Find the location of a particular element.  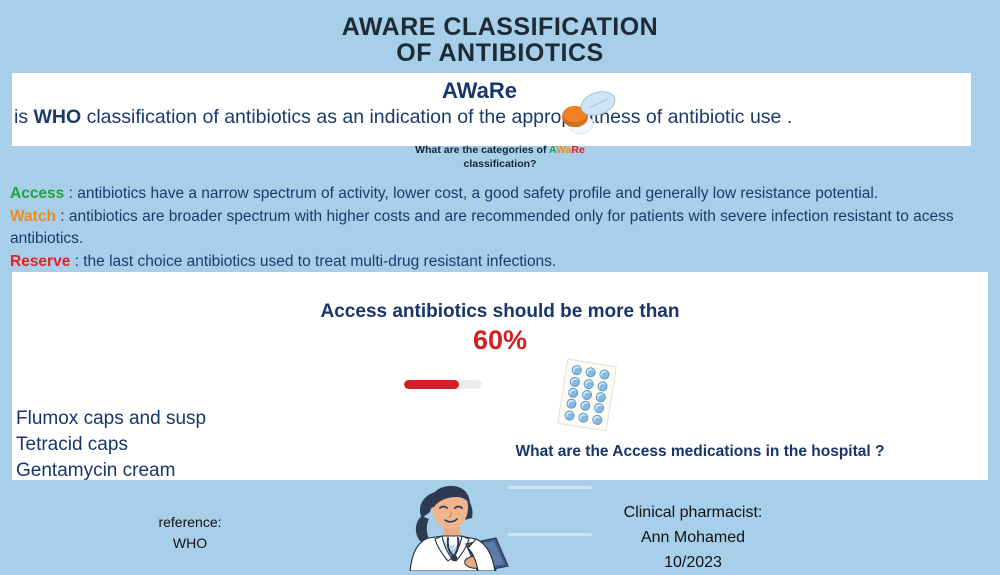

list-item: Gentamycin cream is located at coordinates (96, 470).